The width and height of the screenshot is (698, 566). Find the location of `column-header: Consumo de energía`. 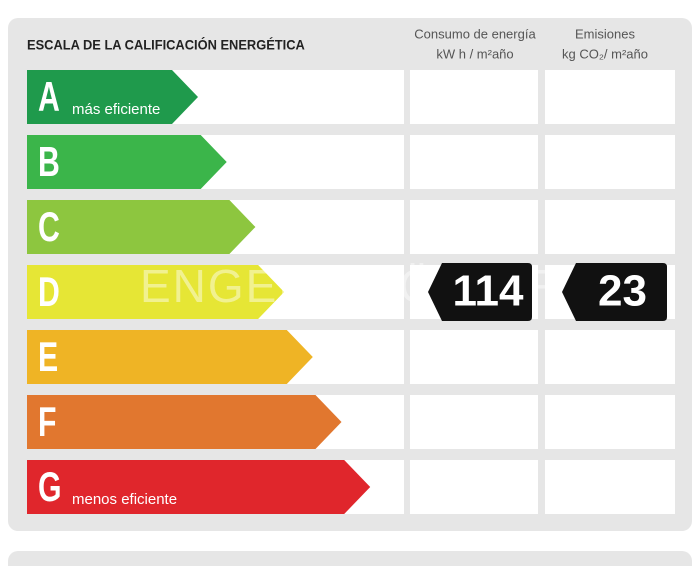

column-header: Consumo de energía is located at coordinates (475, 33).